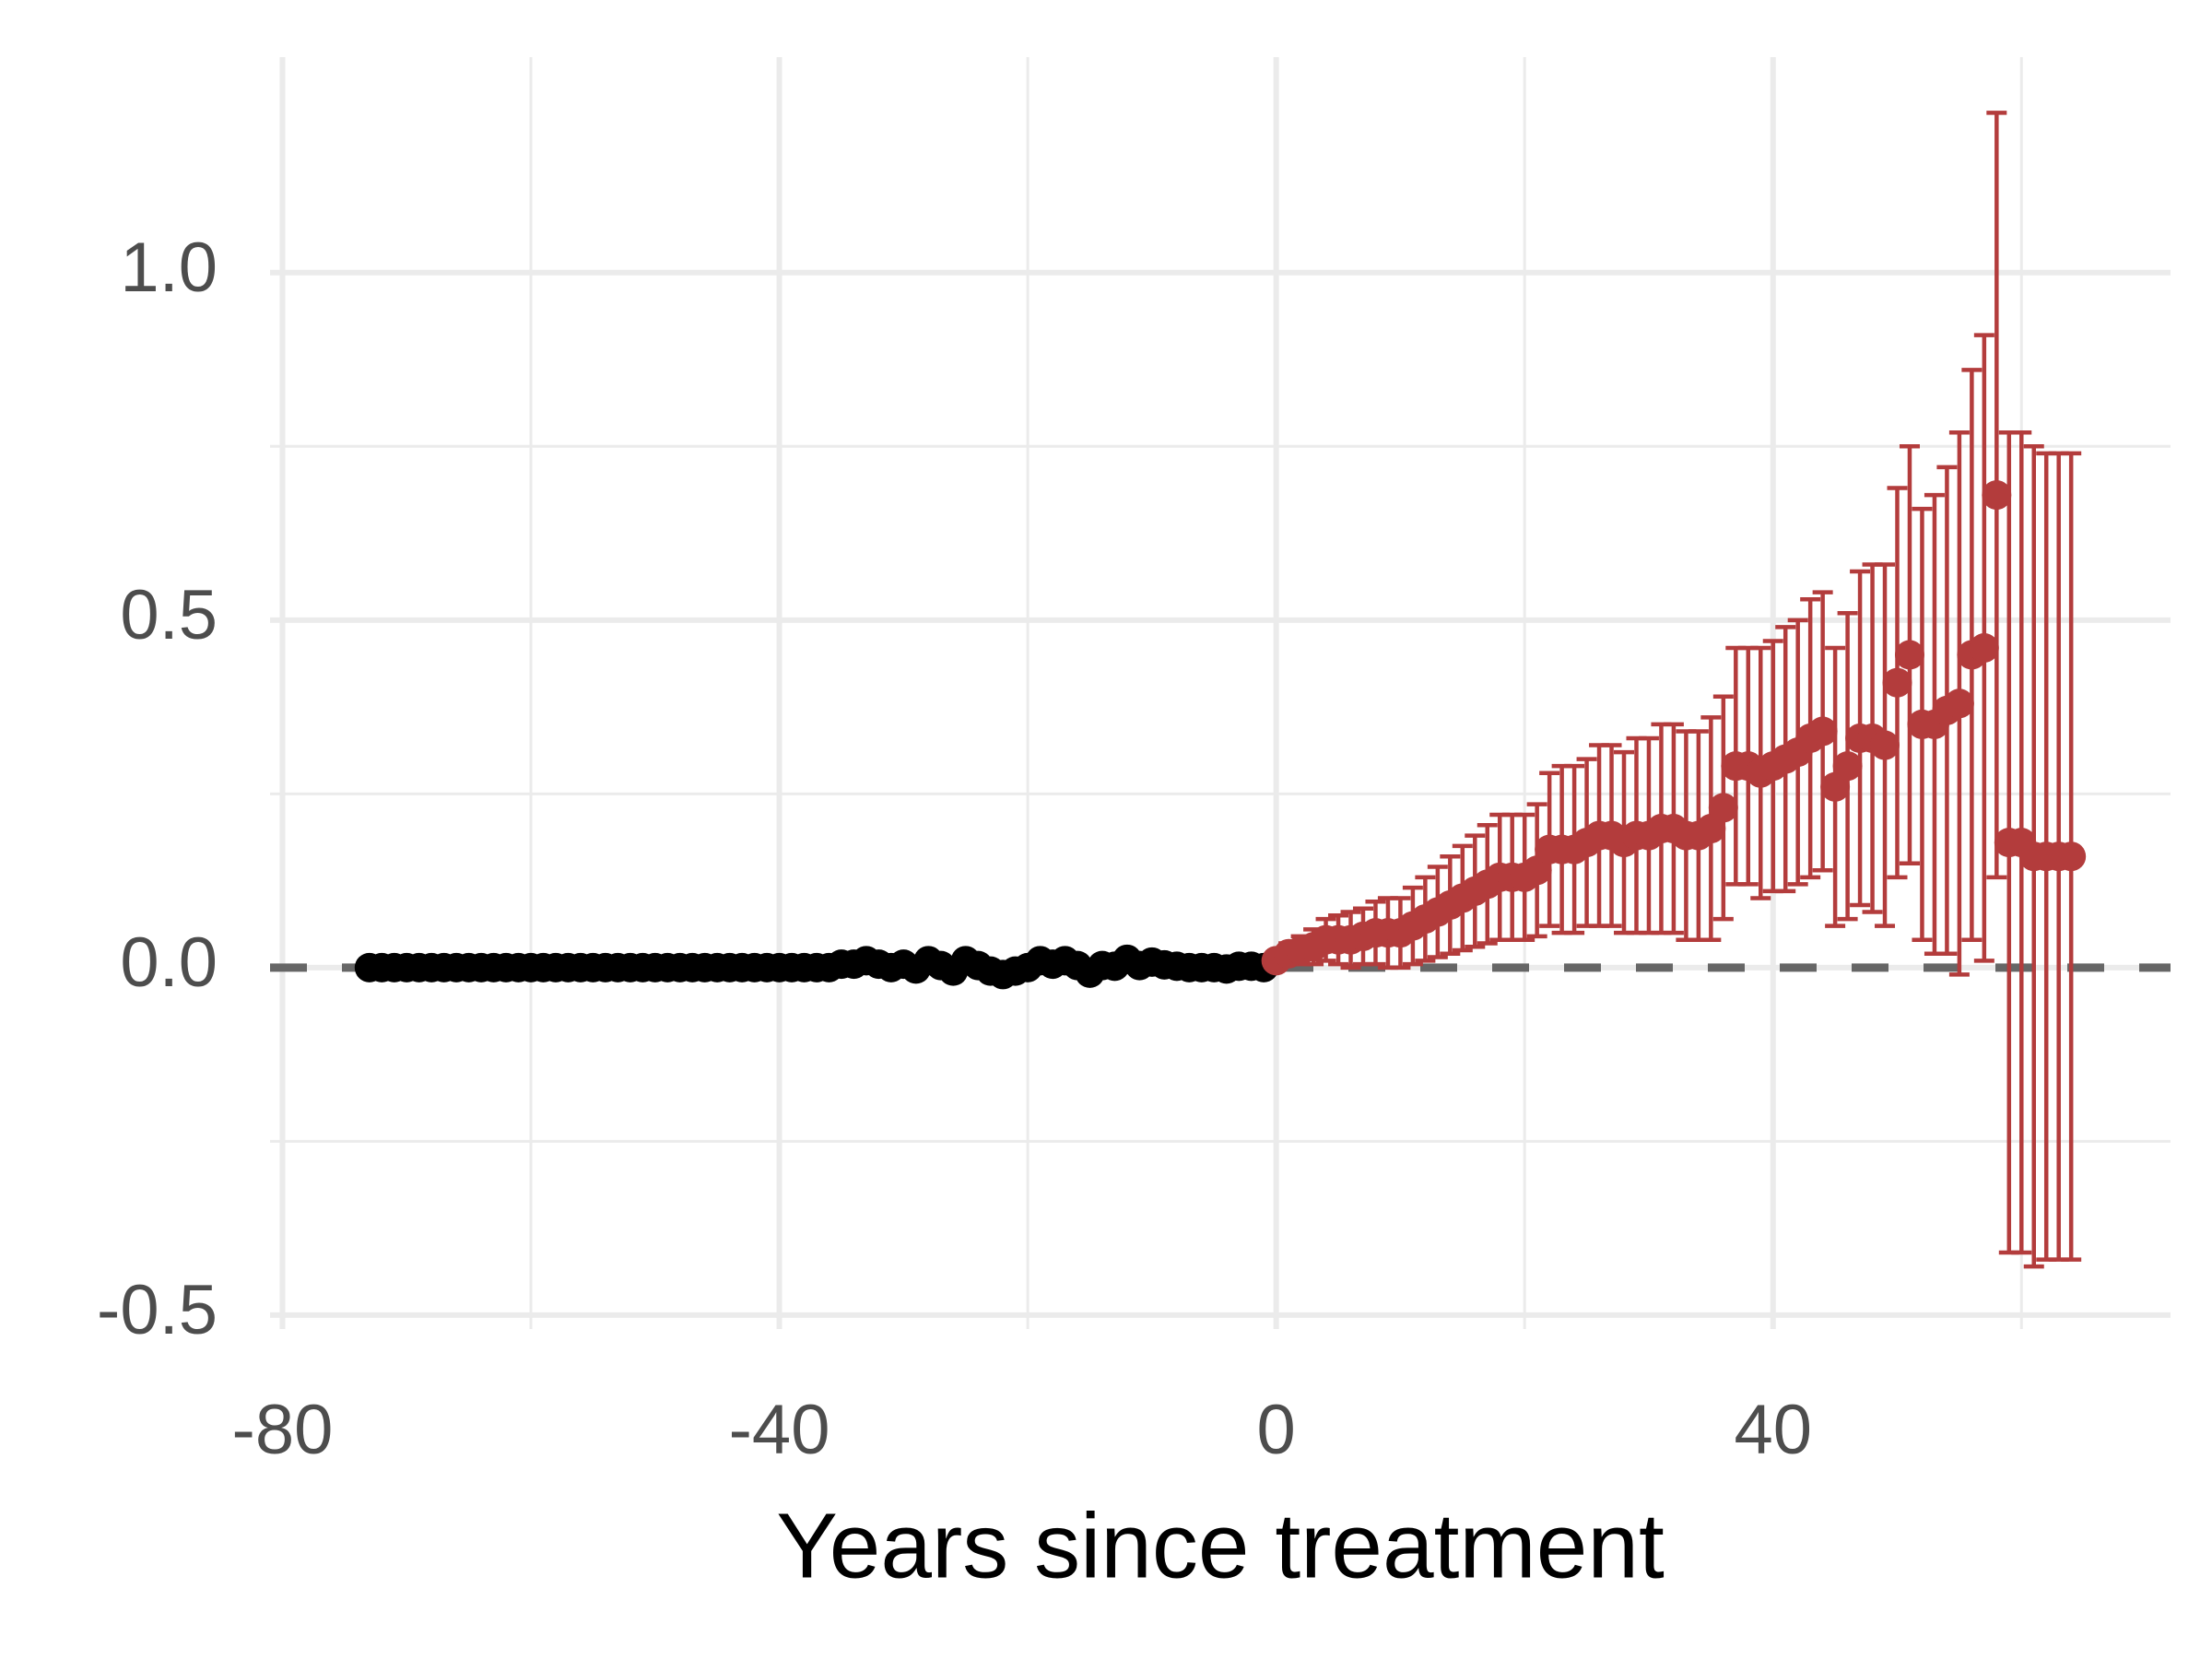  What do you see at coordinates (169, 268) in the screenshot?
I see `y-tick-label: 1.0` at bounding box center [169, 268].